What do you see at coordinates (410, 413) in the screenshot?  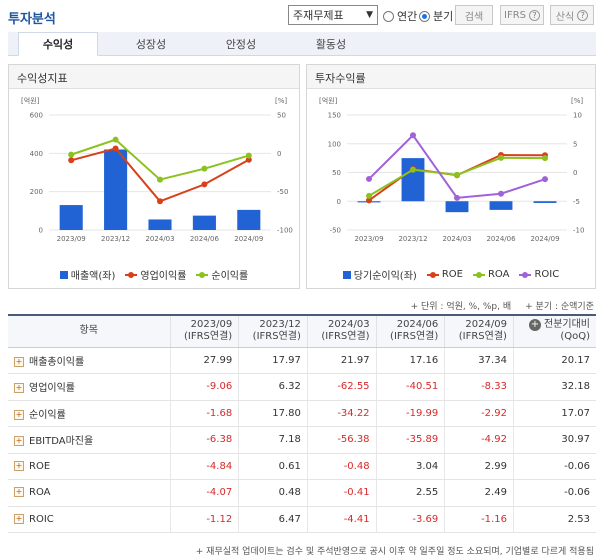 I see `value-cell: -19.99` at bounding box center [410, 413].